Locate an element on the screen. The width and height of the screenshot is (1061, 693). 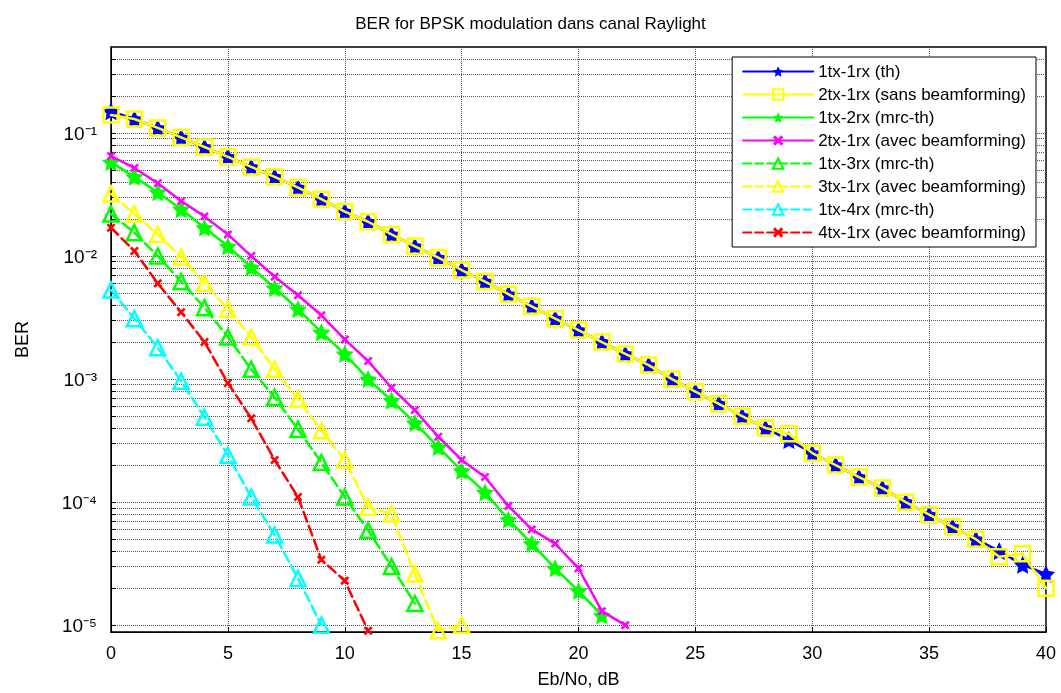
x-tick-label: 40 is located at coordinates (1046, 653).